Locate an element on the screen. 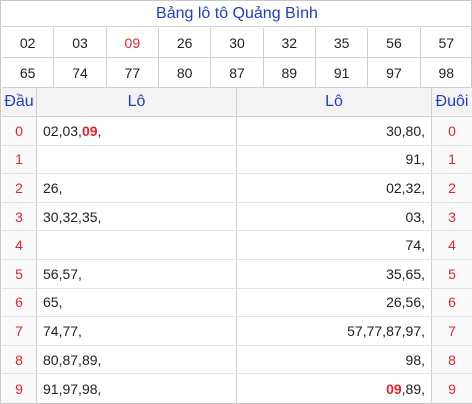 This screenshot has width=472, height=404. table-row: 2 26, 02, 32, 2 is located at coordinates (237, 188).